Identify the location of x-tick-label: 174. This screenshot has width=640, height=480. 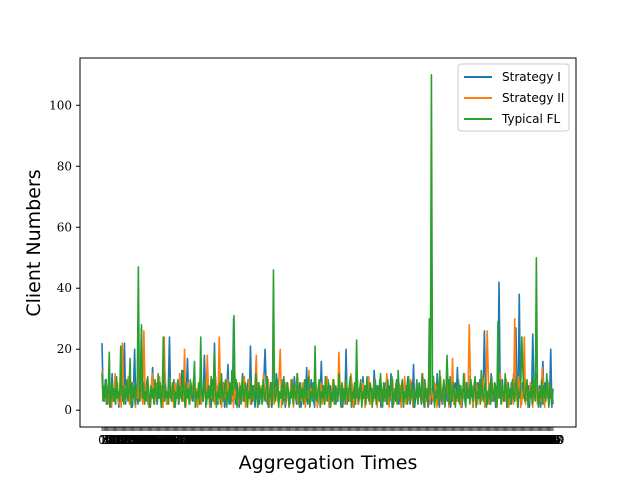
(298, 440).